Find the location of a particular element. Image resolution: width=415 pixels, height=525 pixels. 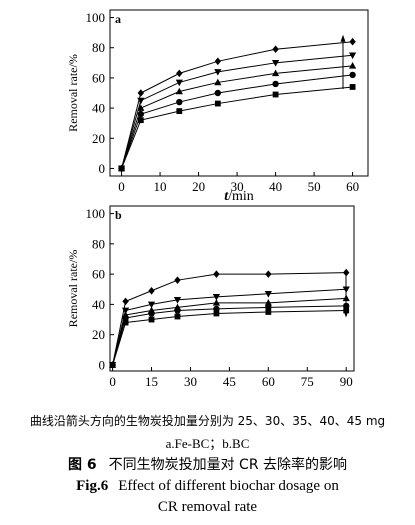

panel-label: a is located at coordinates (118, 19).